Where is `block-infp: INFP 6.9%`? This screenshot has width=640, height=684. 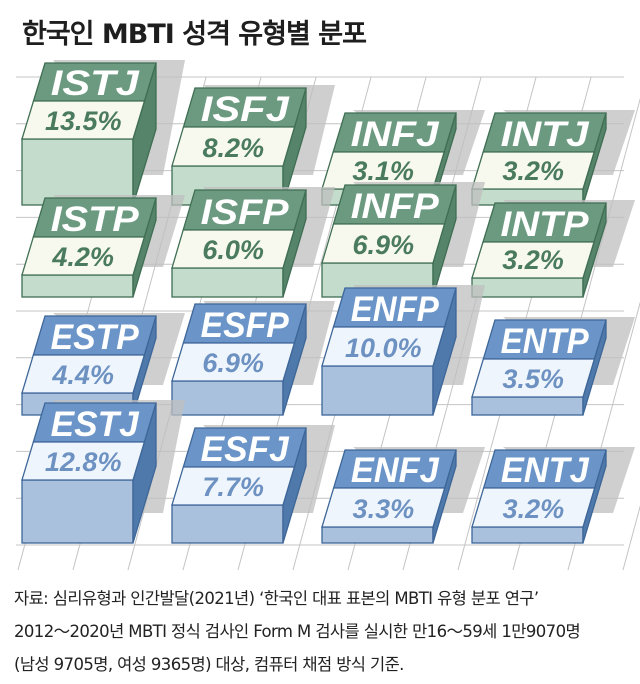 block-infp: INFP 6.9% is located at coordinates (403, 240).